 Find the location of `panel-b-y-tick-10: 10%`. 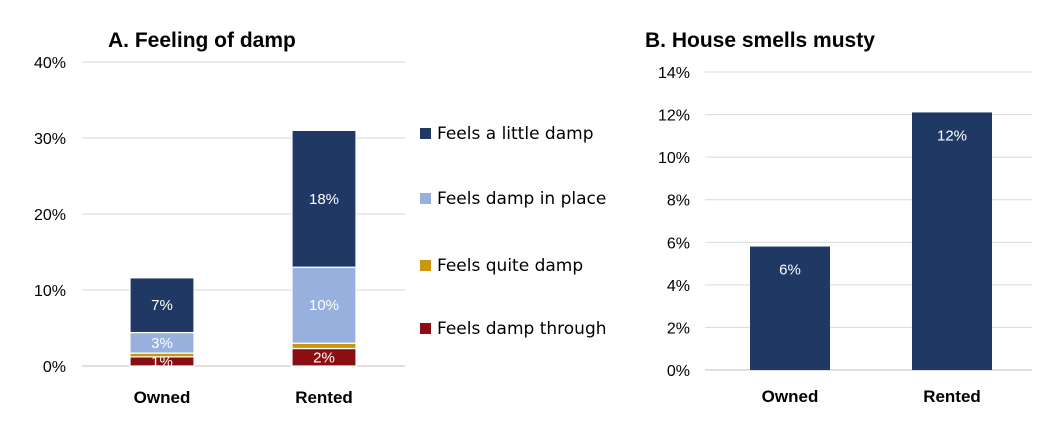

panel-b-y-tick-10: 10% is located at coordinates (674, 158).